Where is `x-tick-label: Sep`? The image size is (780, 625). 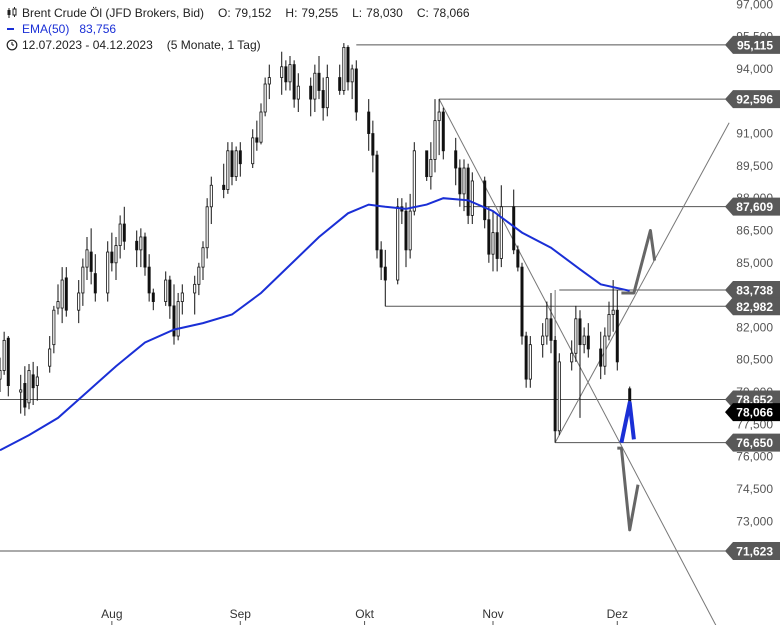
x-tick-label: Sep is located at coordinates (241, 614).